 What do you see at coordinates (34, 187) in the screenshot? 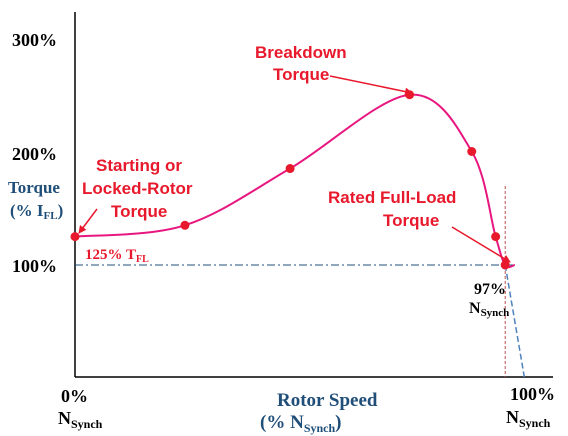
I see `y-axis-title-line1: Torque` at bounding box center [34, 187].